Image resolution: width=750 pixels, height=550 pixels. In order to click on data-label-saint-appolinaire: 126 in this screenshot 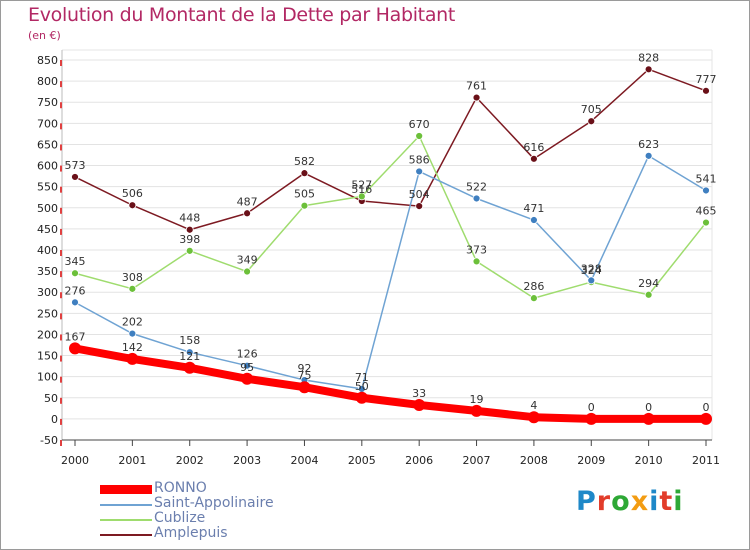, I will do `click(247, 354)`.